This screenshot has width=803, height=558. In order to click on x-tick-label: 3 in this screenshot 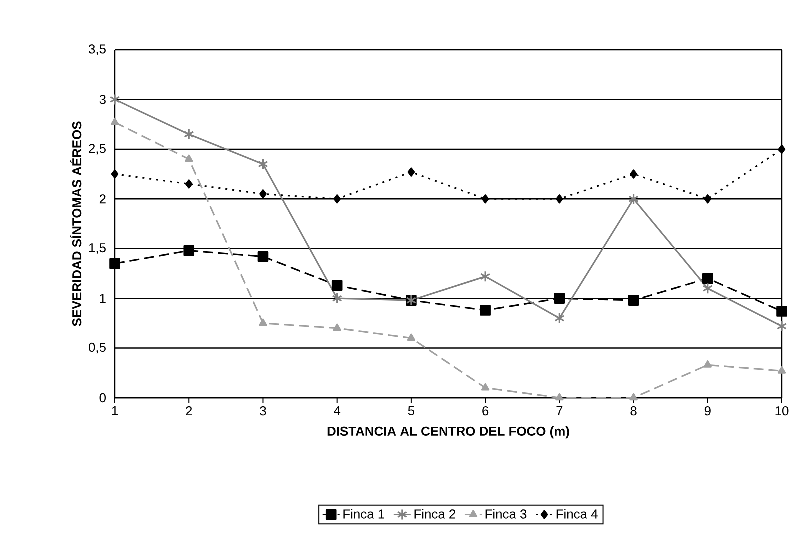, I will do `click(263, 411)`.